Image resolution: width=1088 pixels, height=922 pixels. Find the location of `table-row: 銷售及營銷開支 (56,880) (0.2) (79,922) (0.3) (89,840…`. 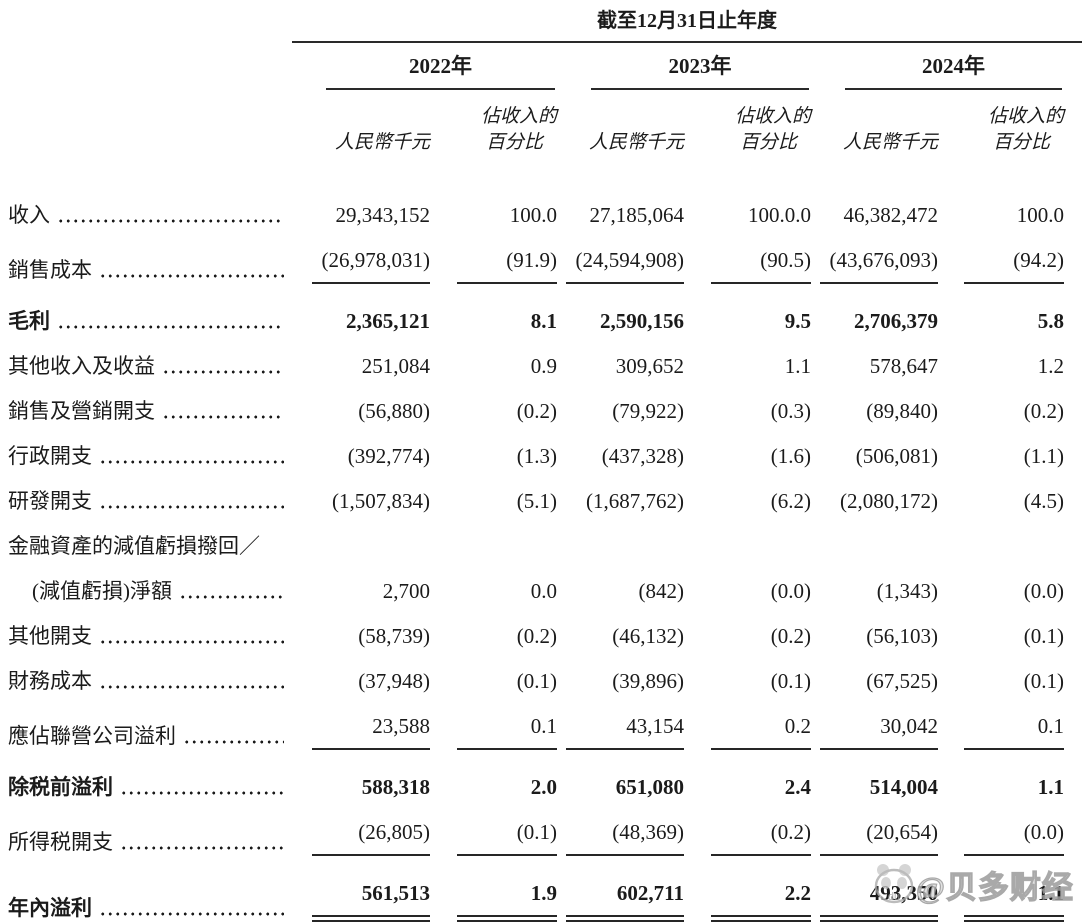

table-row: 銷售及營銷開支 (56,880) (0.2) (79,922) (0.3) (89,840… is located at coordinates (536, 411).